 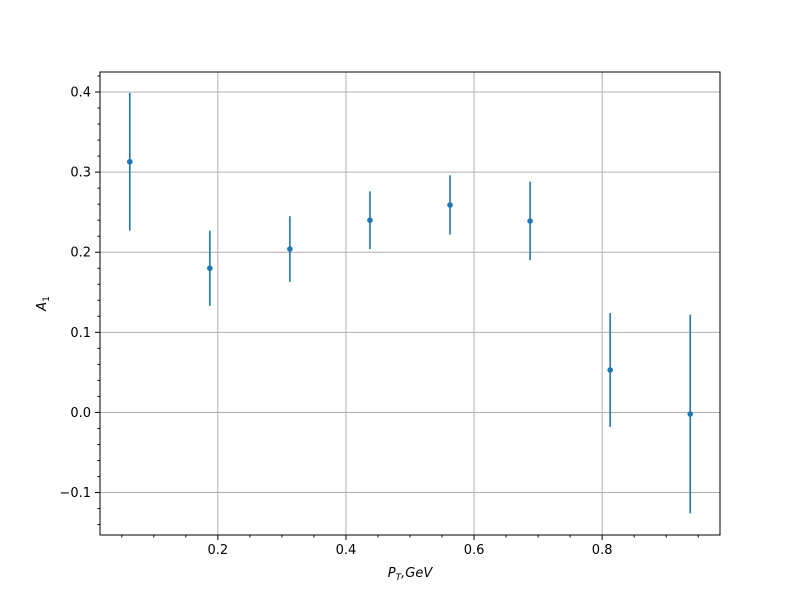 I want to click on y-tick-label: 0.3, so click(x=80, y=173).